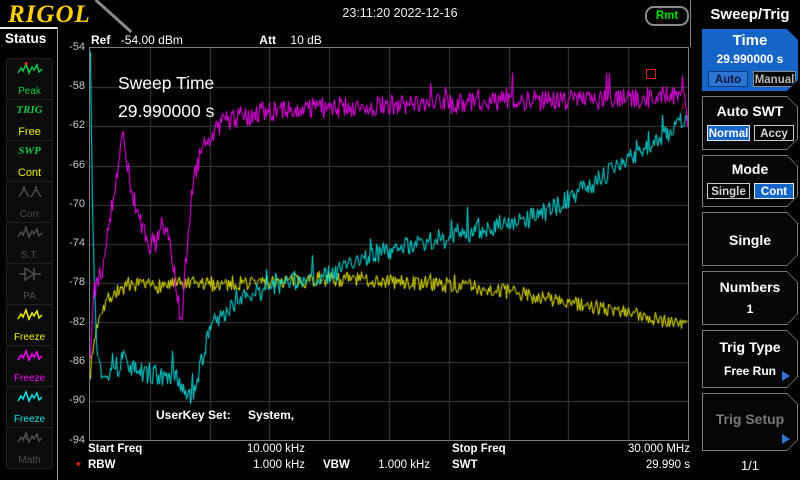 This screenshot has height=480, width=800. I want to click on y-tick: -78, so click(77, 282).